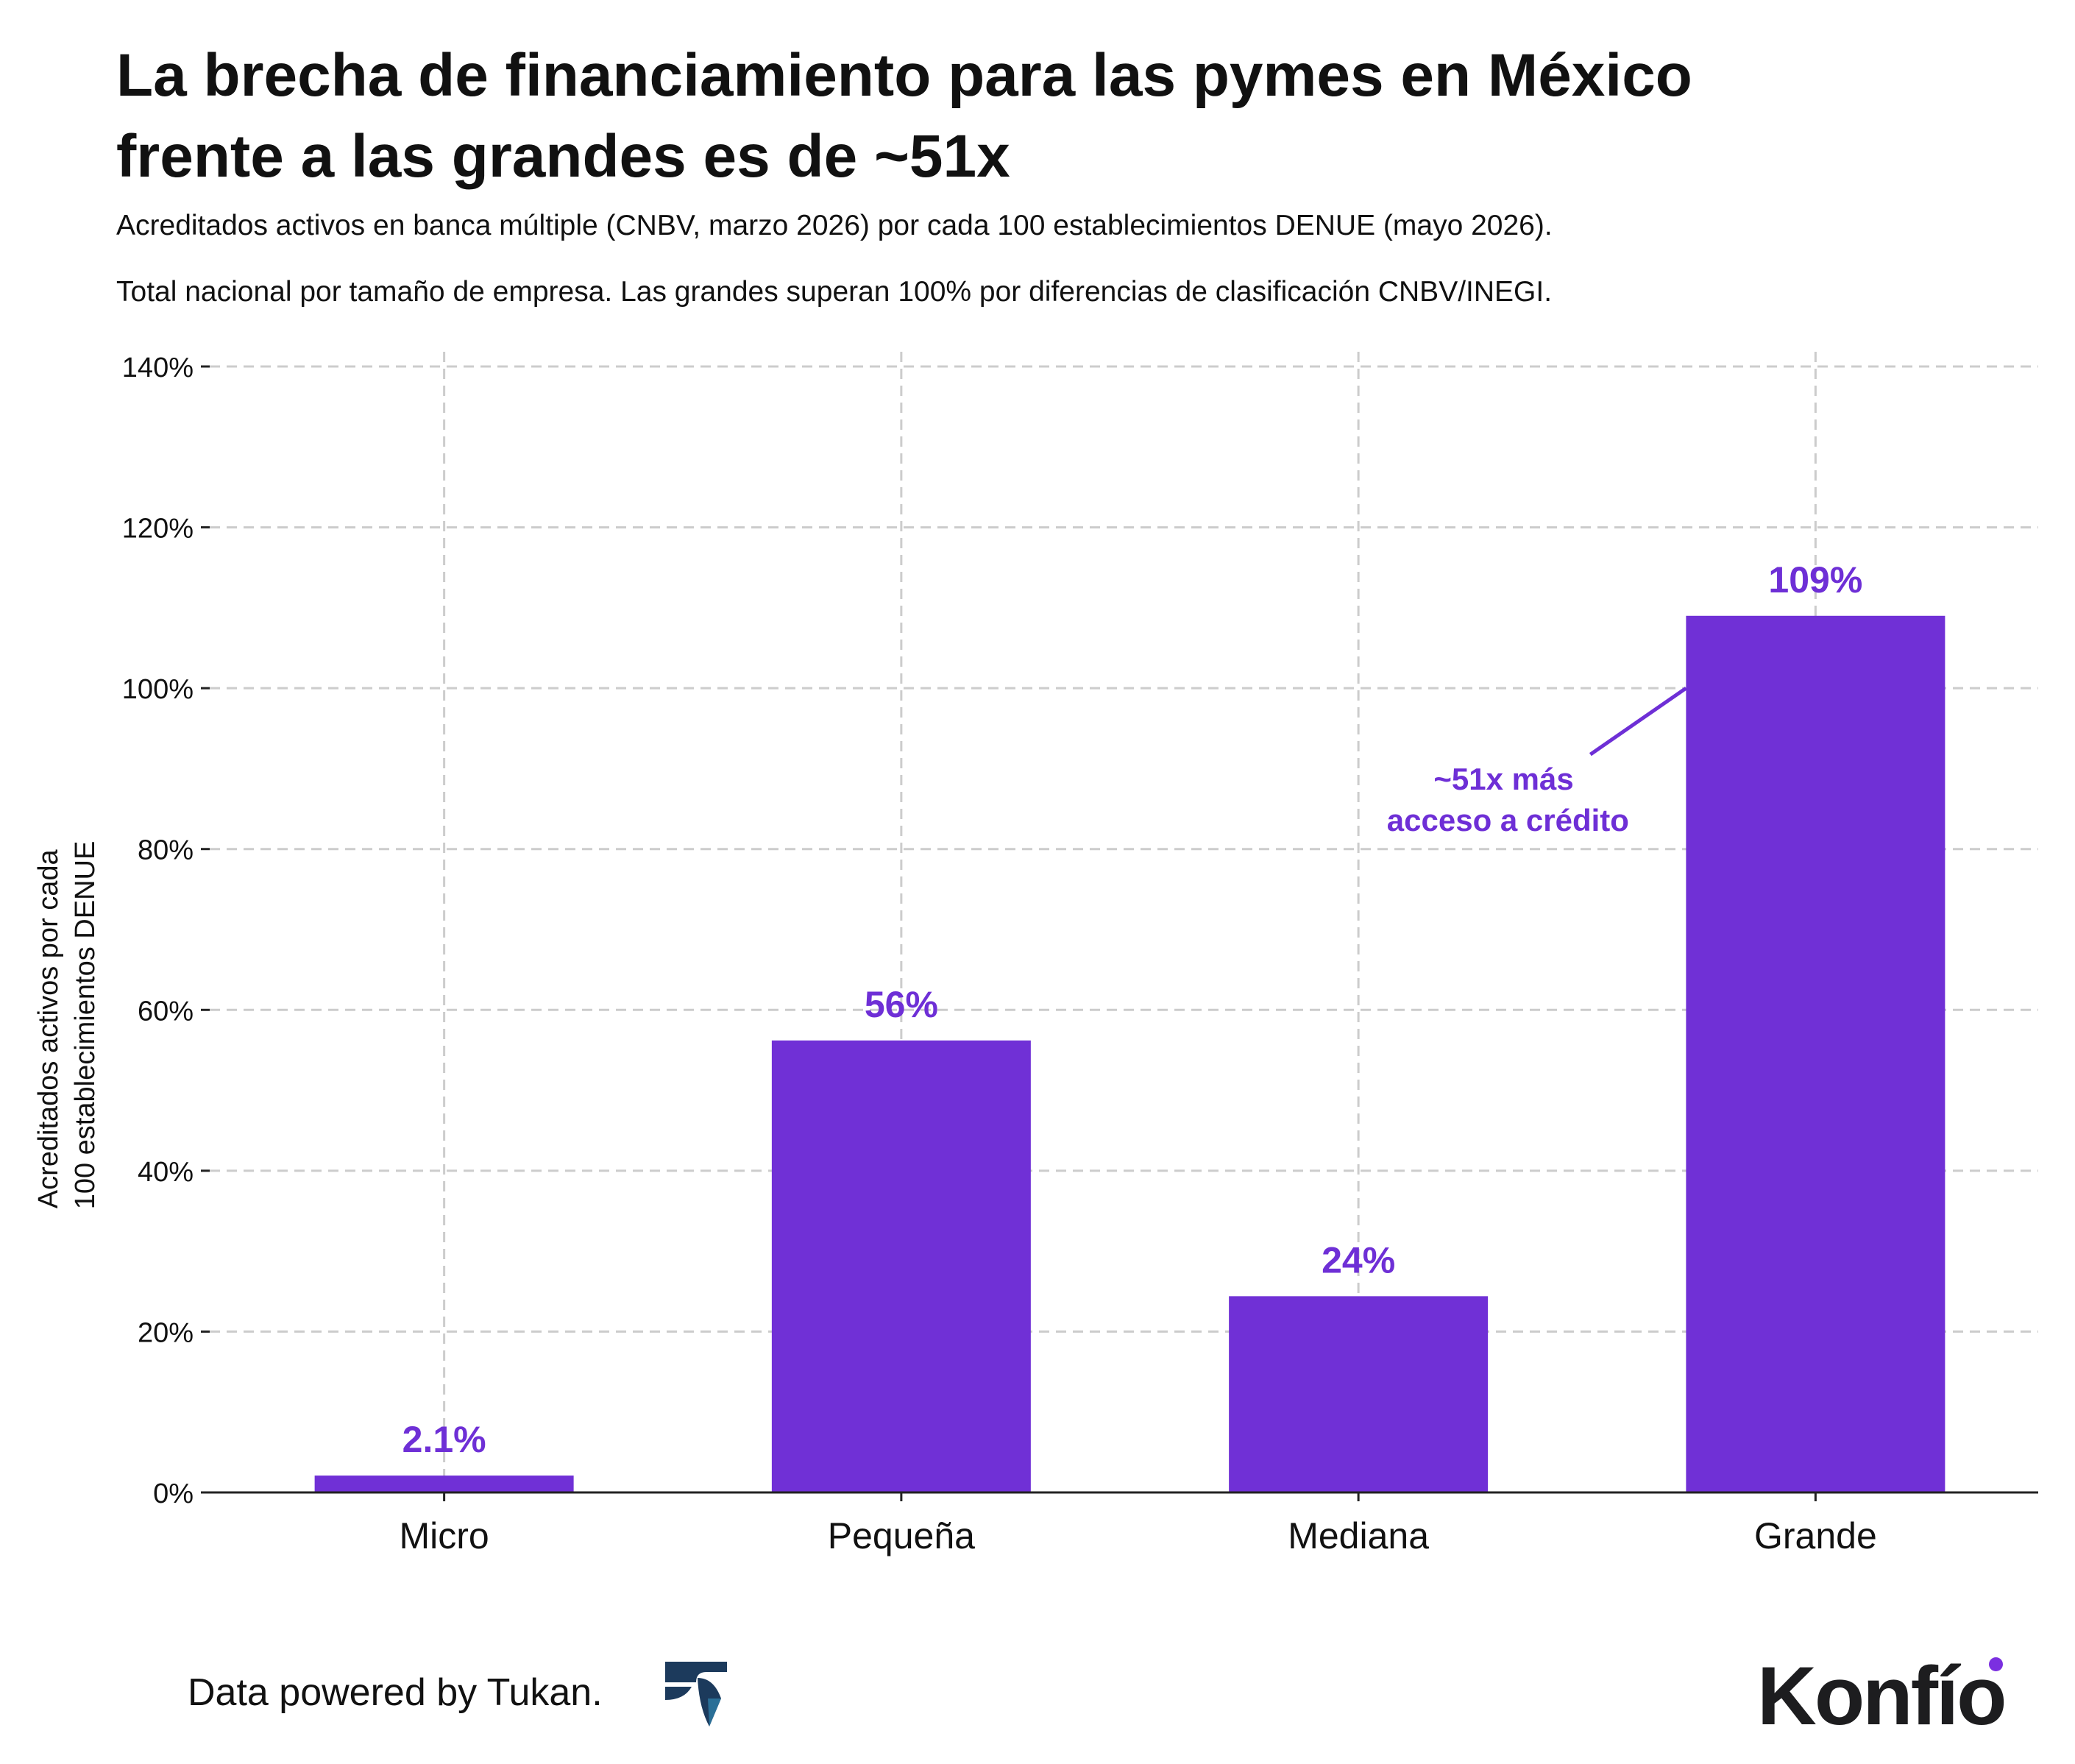 This screenshot has width=2075, height=1764. What do you see at coordinates (1359, 1394) in the screenshot?
I see `bar-mediana` at bounding box center [1359, 1394].